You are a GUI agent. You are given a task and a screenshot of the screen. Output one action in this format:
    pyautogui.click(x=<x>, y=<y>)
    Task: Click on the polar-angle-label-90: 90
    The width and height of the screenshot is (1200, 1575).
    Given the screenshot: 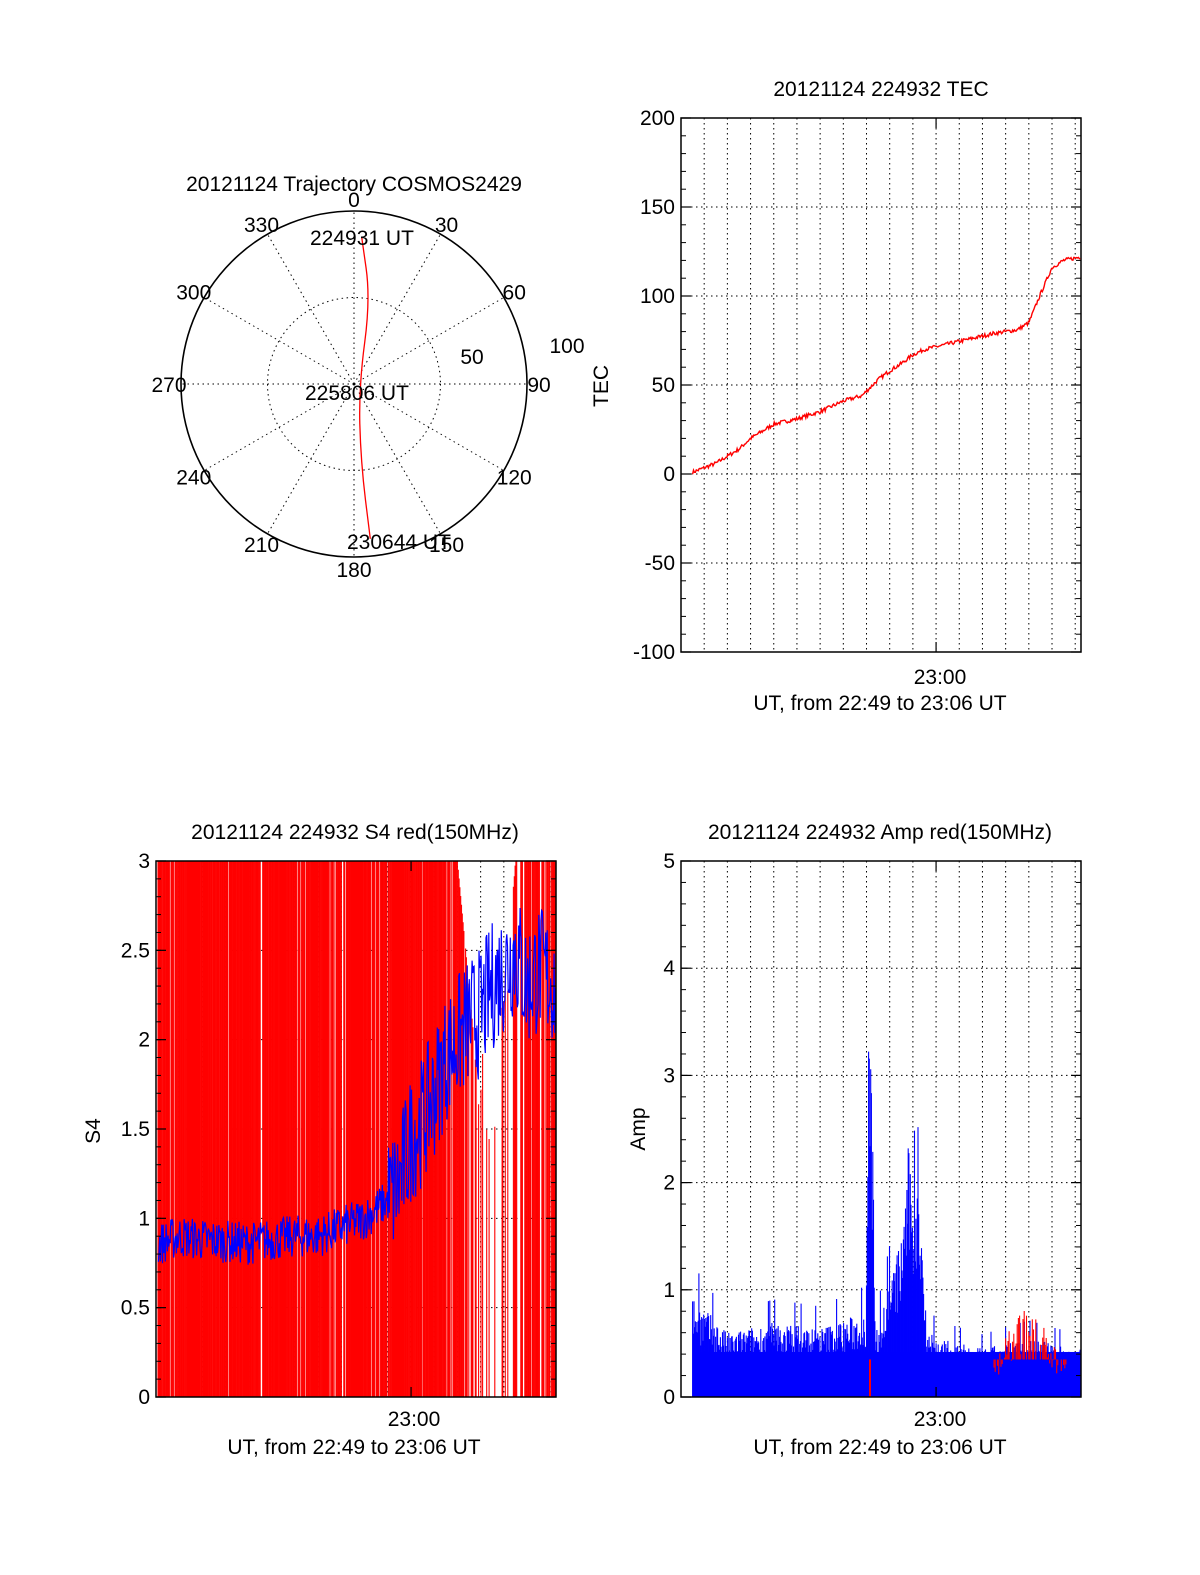 What is the action you would take?
    pyautogui.click(x=538, y=385)
    